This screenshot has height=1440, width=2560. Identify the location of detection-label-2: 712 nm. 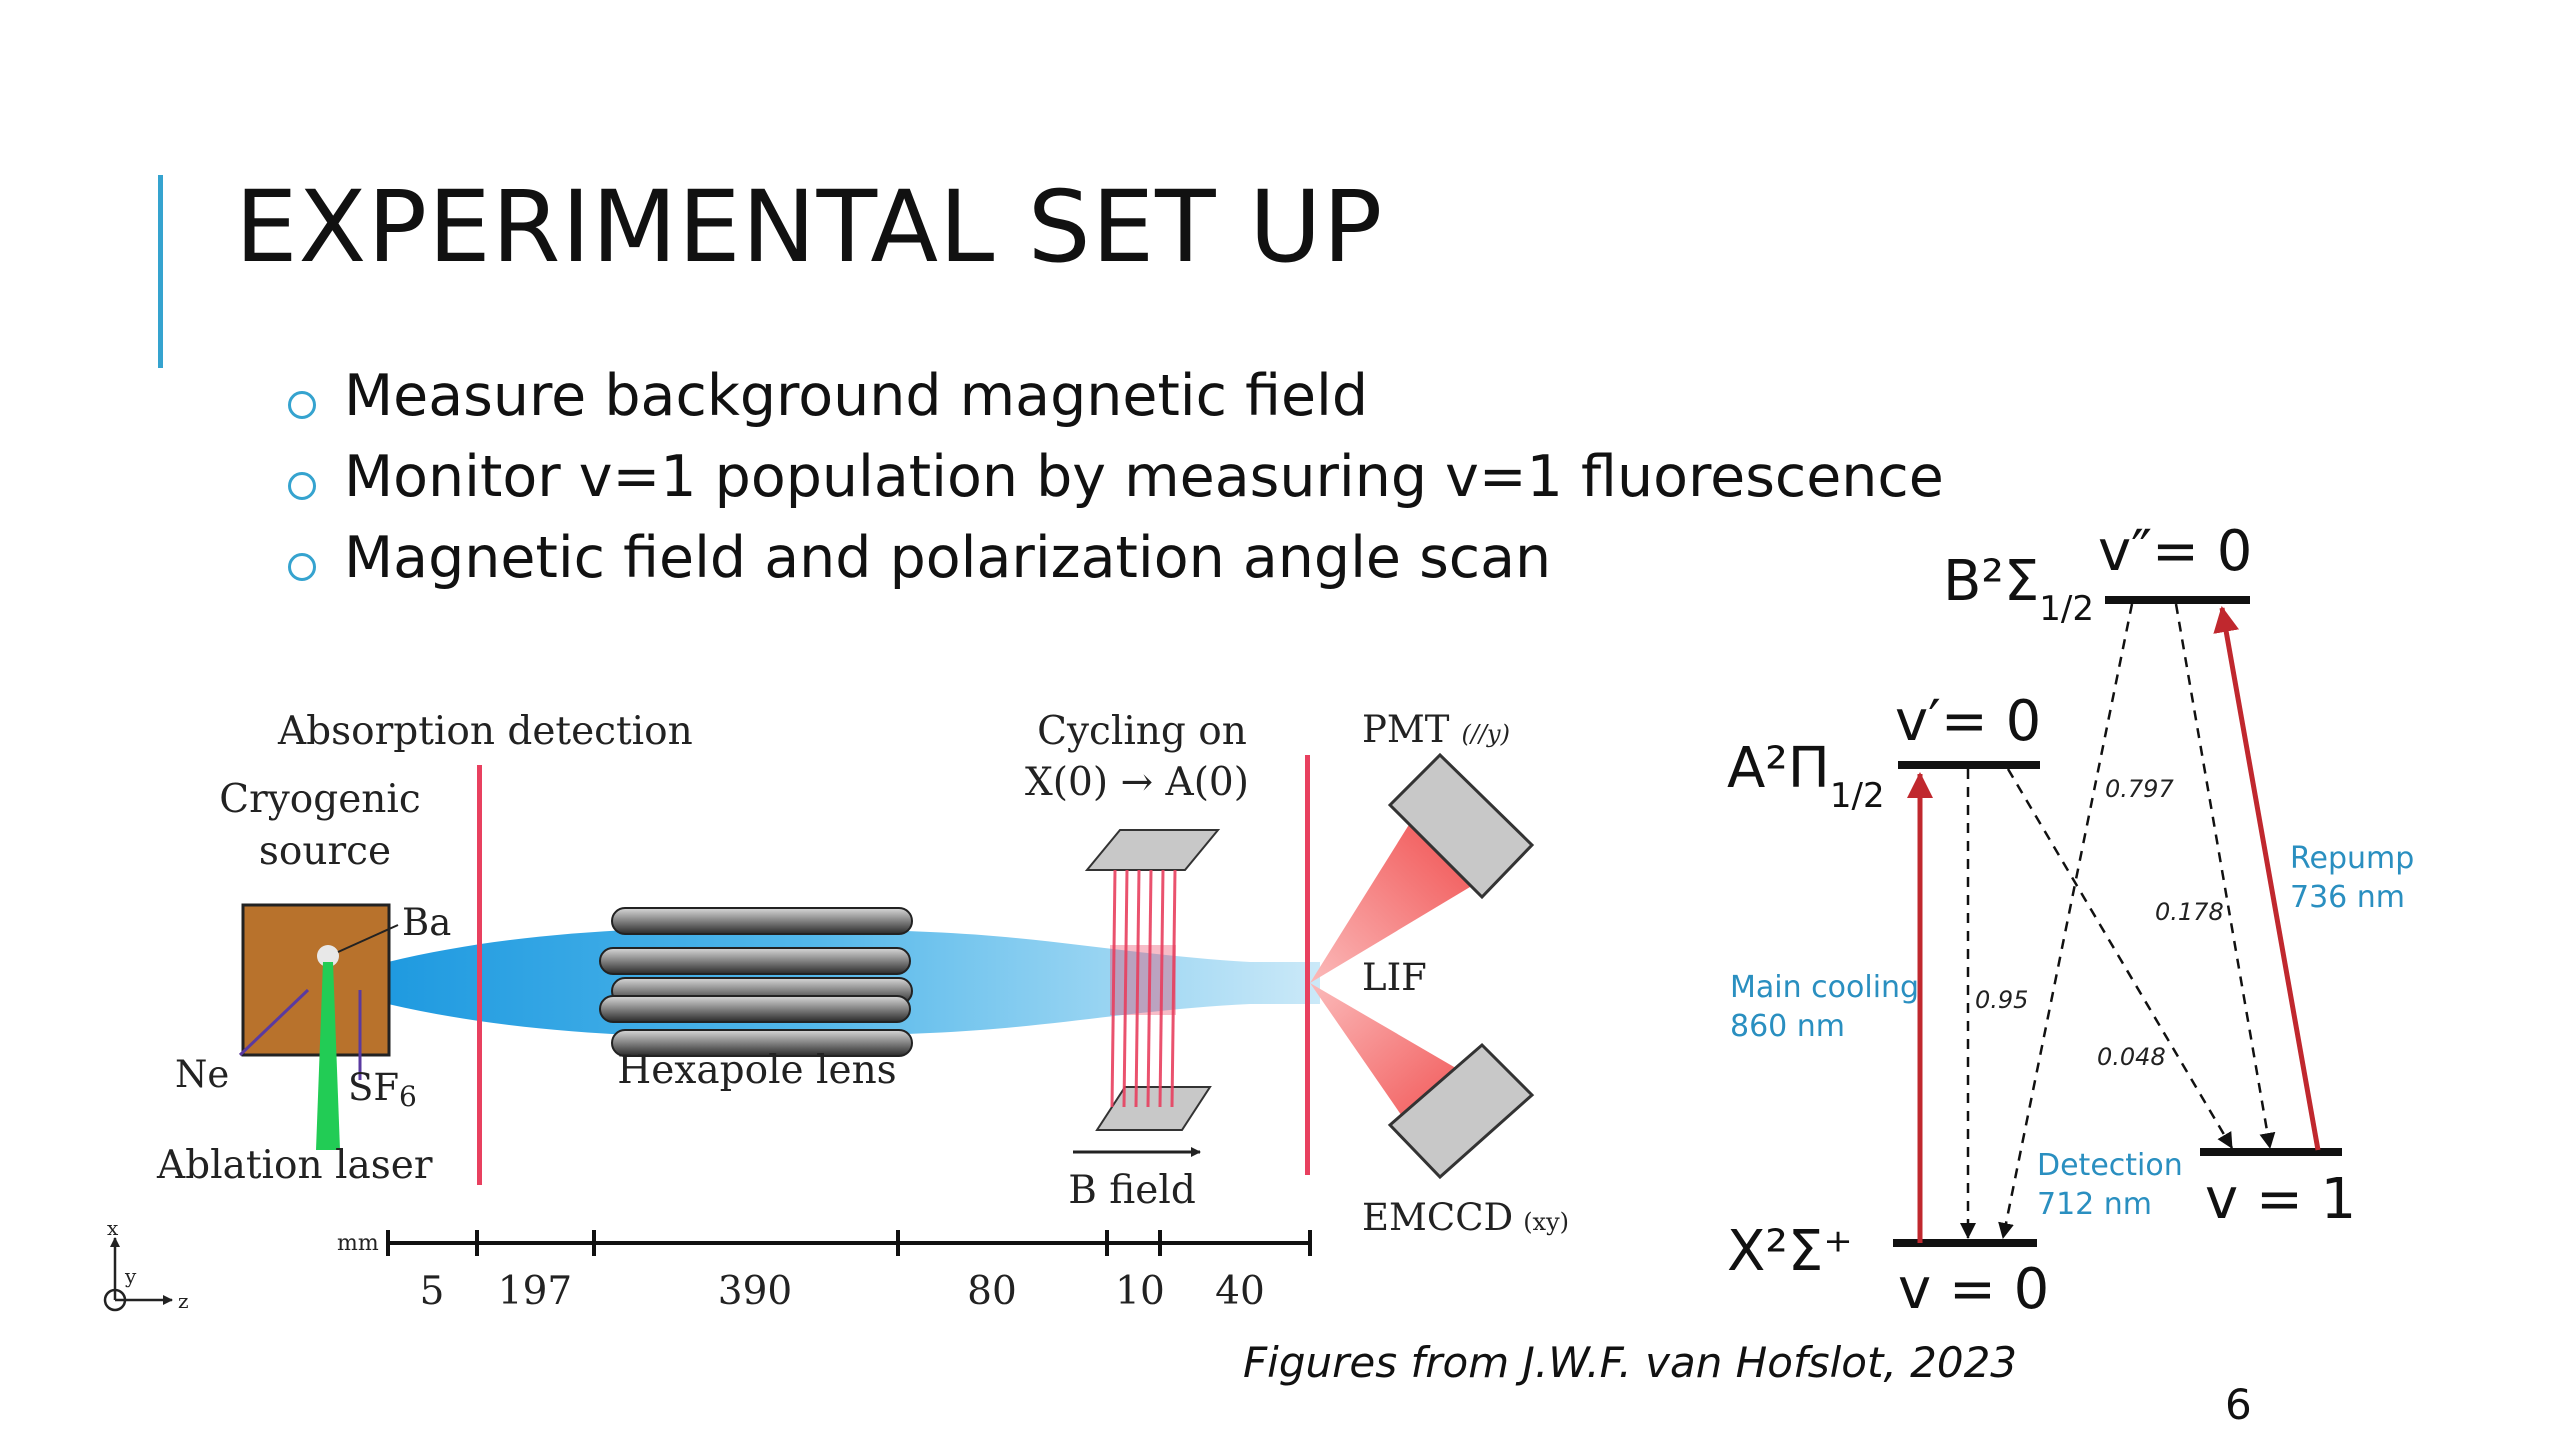
(2094, 1204).